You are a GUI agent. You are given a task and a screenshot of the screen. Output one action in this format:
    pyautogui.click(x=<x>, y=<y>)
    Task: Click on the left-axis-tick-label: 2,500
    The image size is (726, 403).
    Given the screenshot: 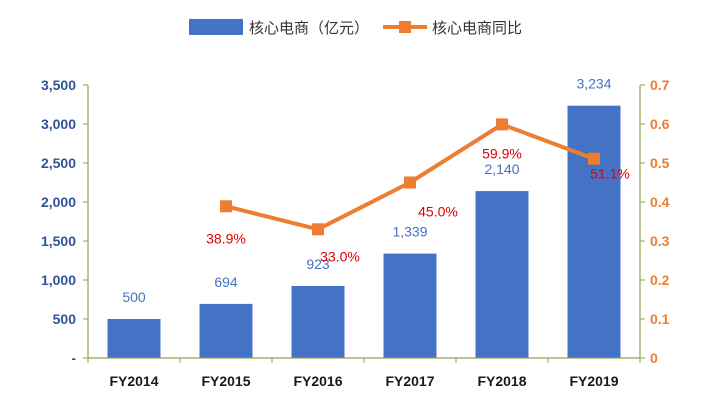 What is the action you would take?
    pyautogui.click(x=58, y=163)
    